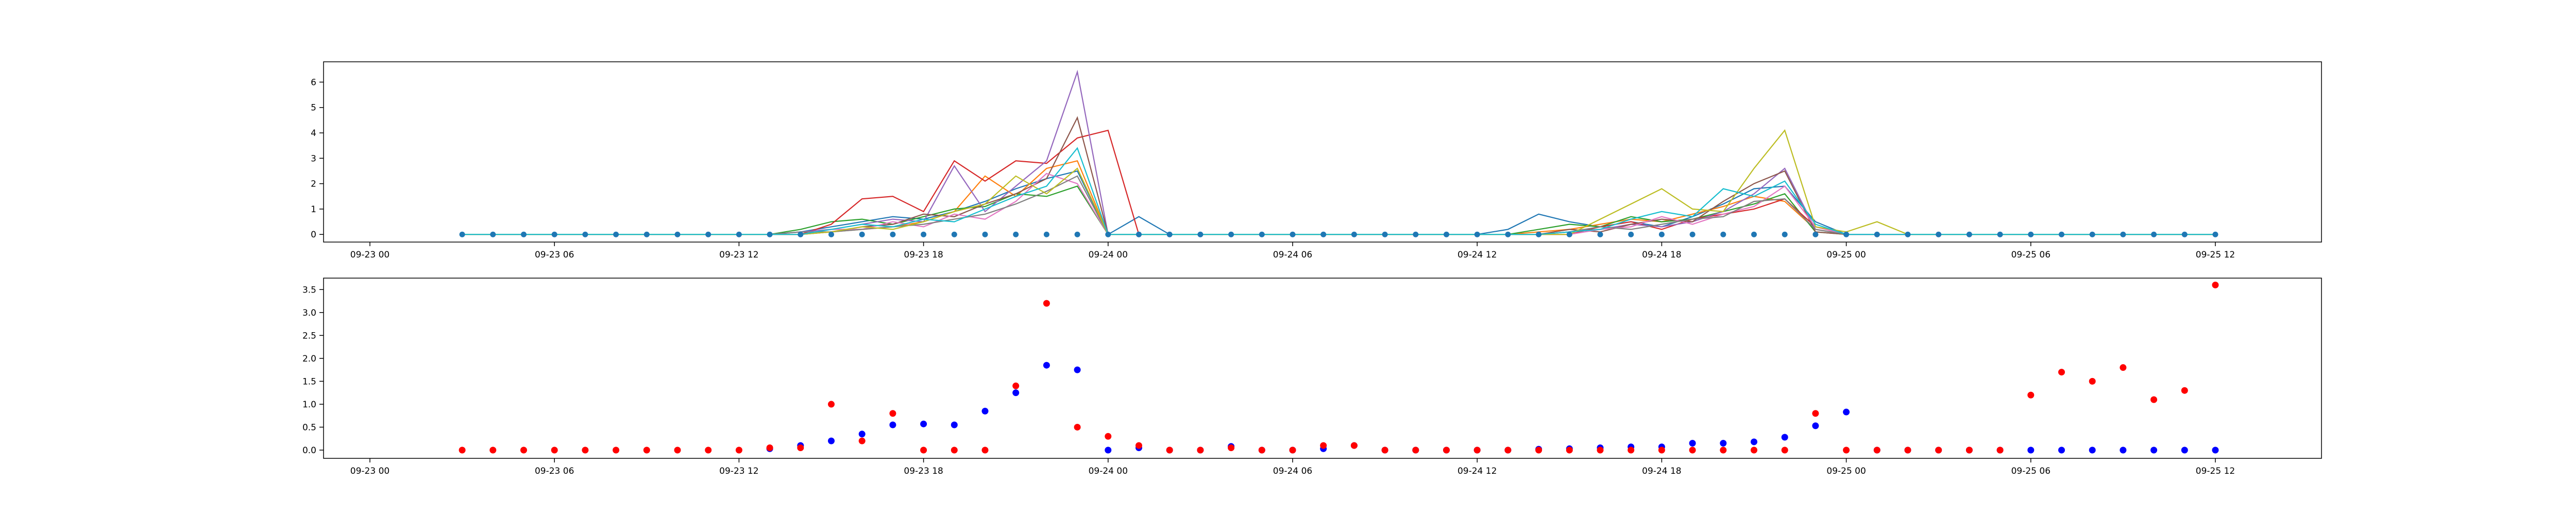 This screenshot has height=515, width=2576. Describe the element at coordinates (313, 158) in the screenshot. I see `y-tick-label: 3` at that location.